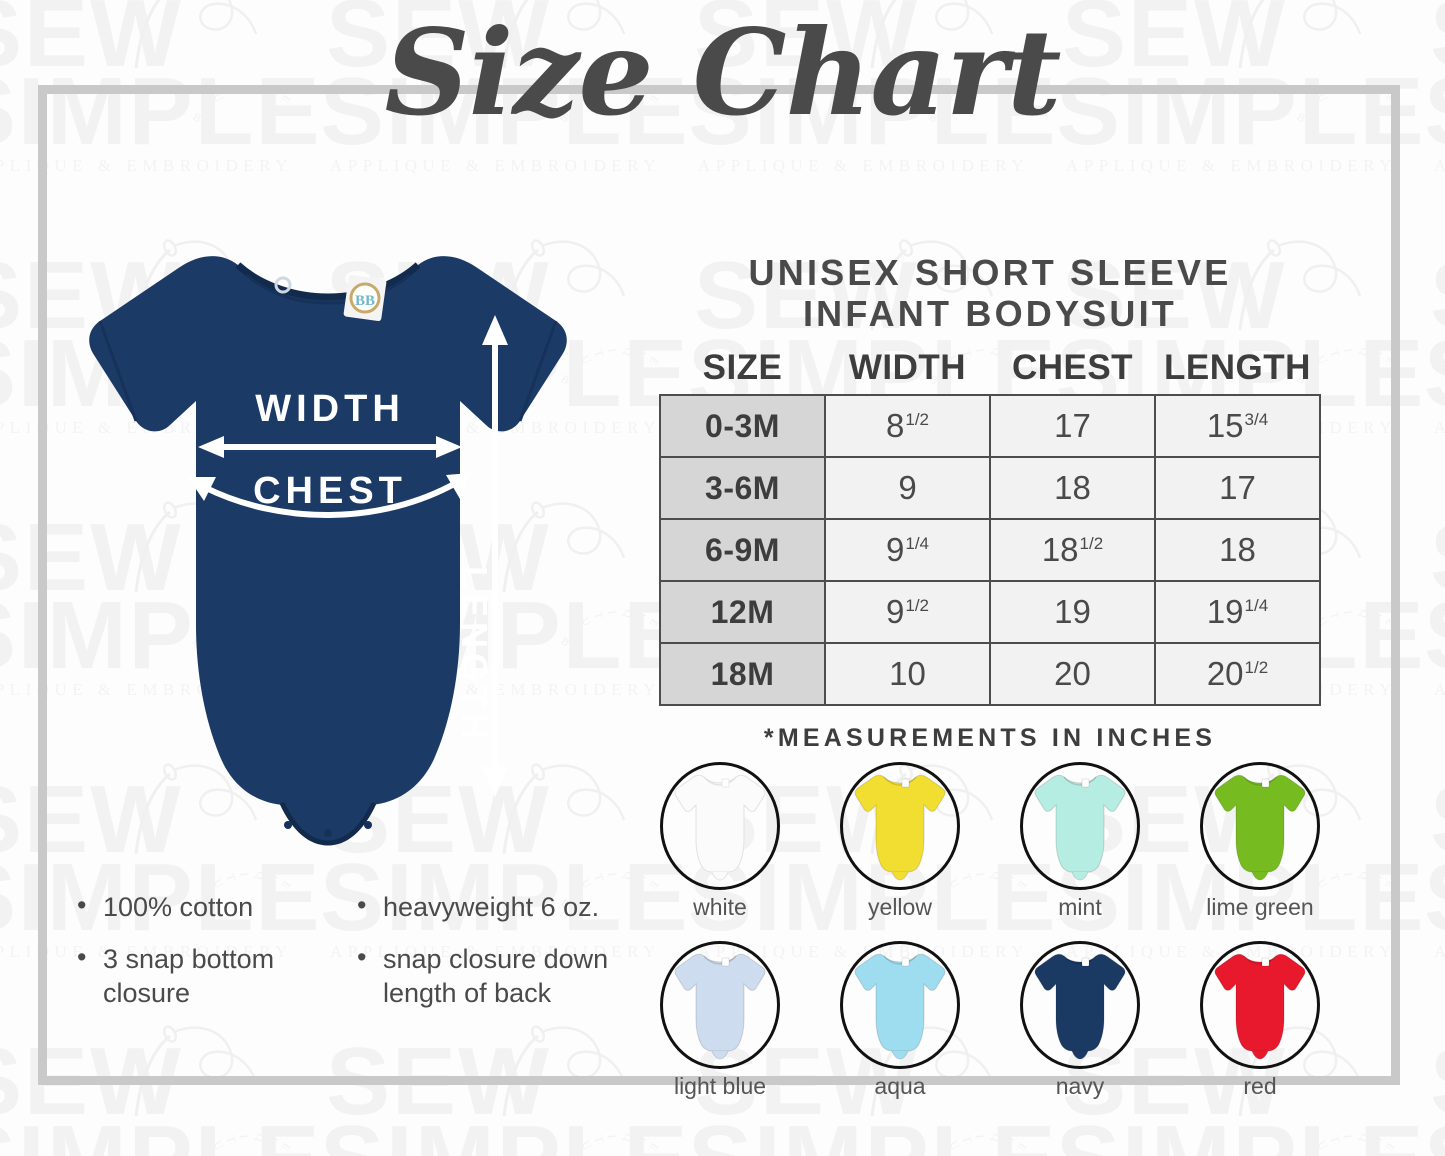 Image resolution: width=1445 pixels, height=1156 pixels. I want to click on table-row: 18M 10 20 201/2, so click(990, 674).